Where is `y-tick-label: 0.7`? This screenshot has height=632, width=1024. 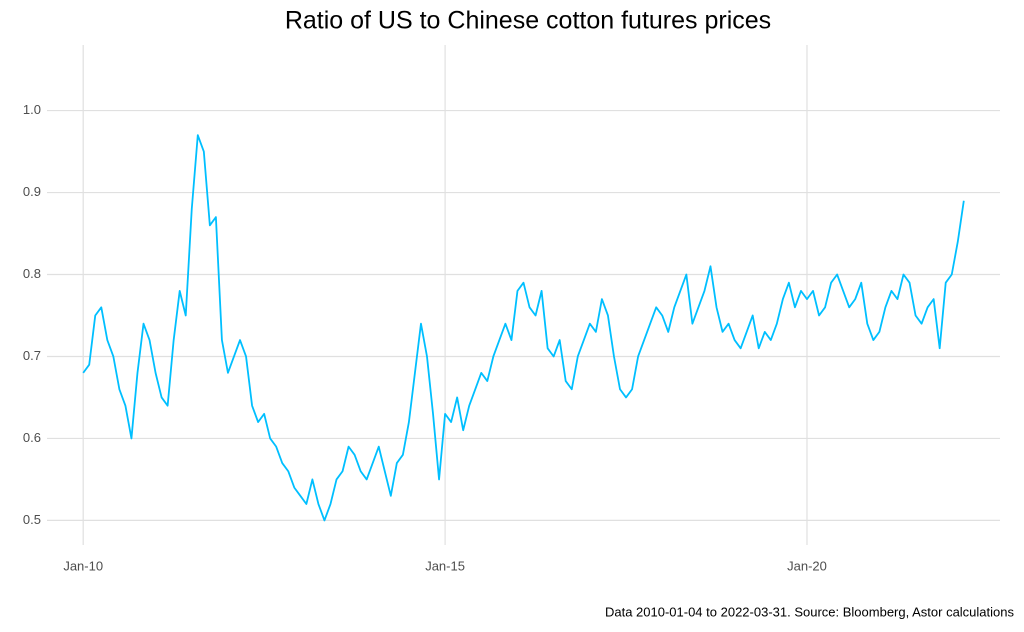
y-tick-label: 0.7 is located at coordinates (32, 355).